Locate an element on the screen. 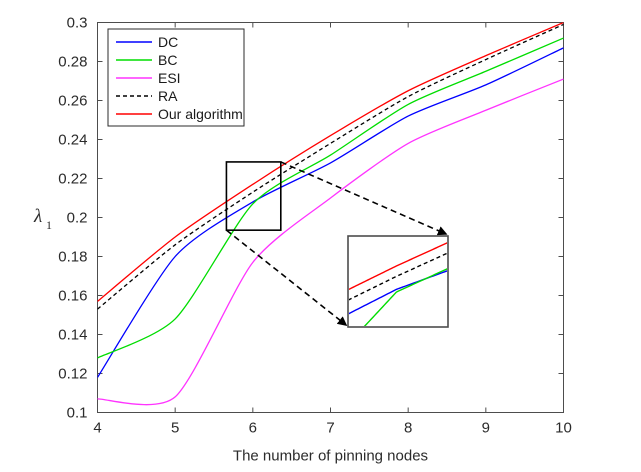  y-axis-title-subscript: 1 is located at coordinates (49, 225).